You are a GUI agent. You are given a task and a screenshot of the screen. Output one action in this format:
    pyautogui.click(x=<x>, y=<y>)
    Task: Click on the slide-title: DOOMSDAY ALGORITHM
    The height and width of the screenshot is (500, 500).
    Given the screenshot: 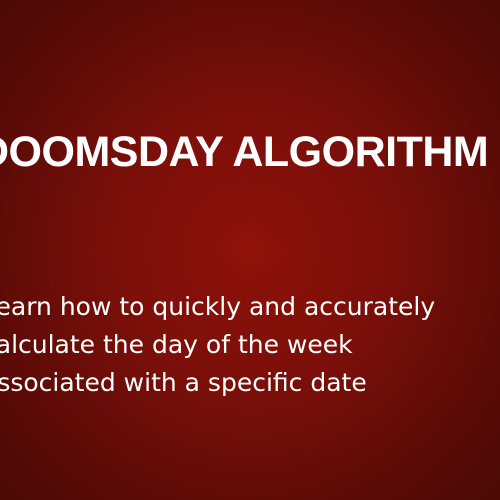 What is the action you would take?
    pyautogui.click(x=244, y=152)
    